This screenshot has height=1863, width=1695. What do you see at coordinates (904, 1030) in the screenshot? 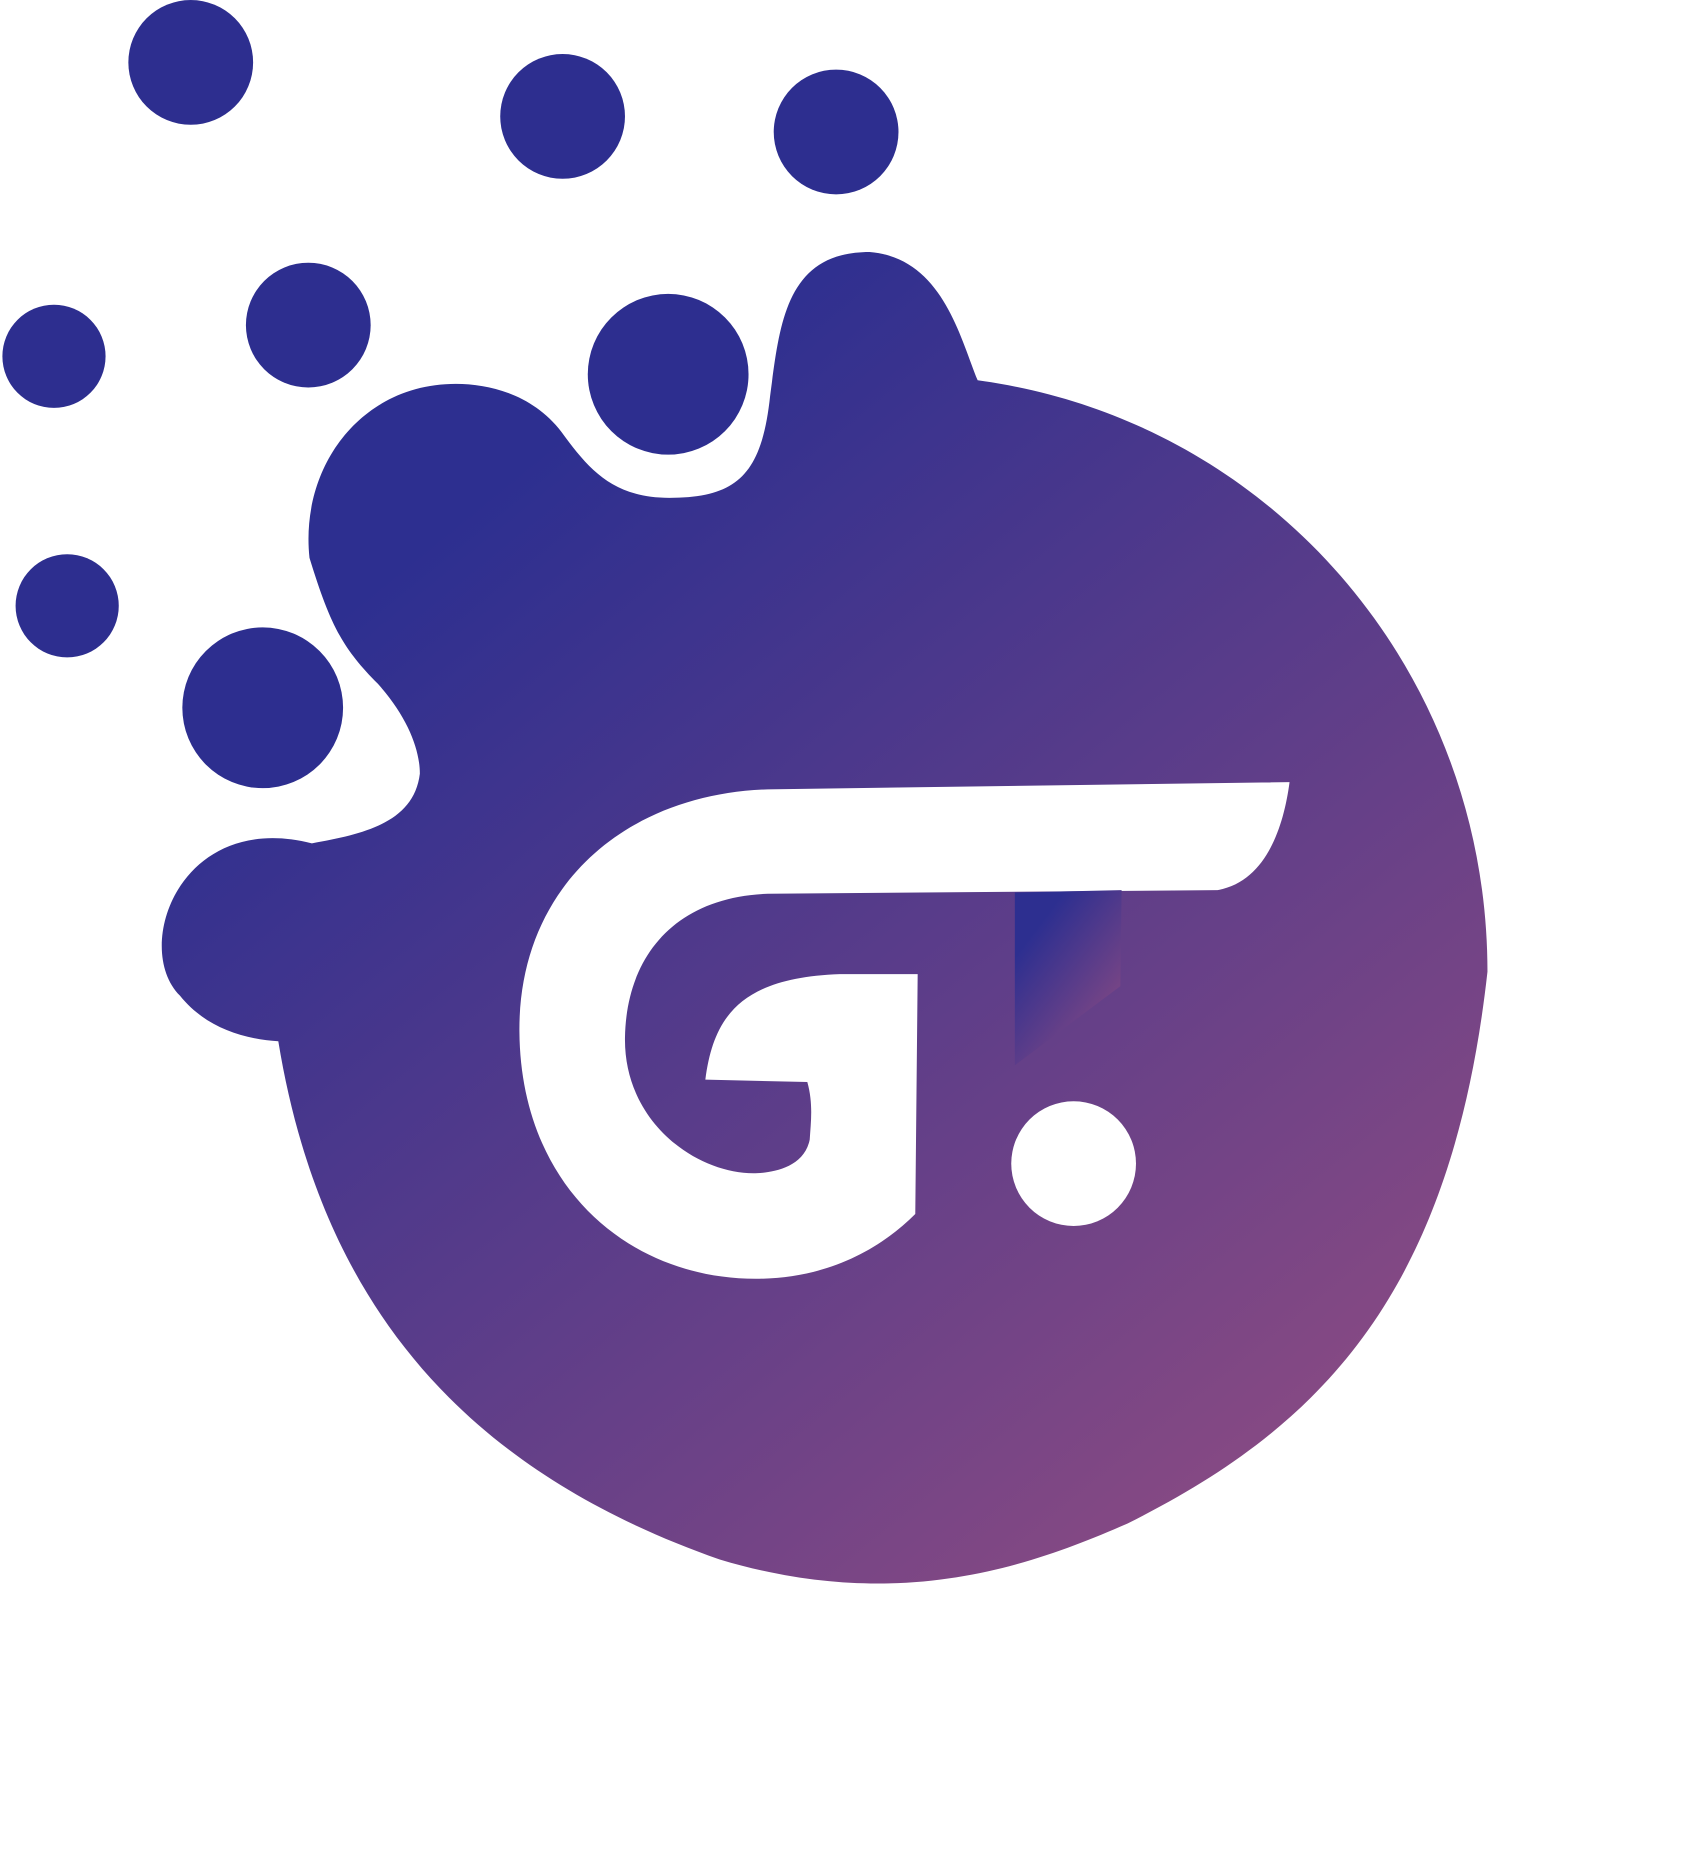
I see `letter-g` at bounding box center [904, 1030].